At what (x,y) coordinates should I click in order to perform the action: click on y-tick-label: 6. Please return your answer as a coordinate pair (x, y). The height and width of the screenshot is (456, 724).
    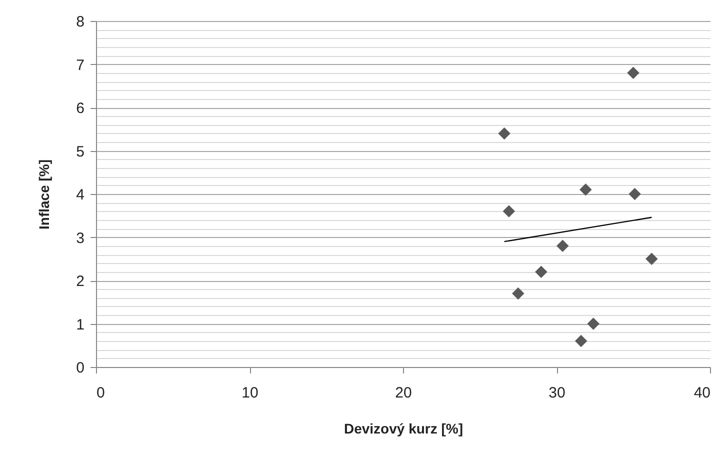
    Looking at the image, I should click on (80, 108).